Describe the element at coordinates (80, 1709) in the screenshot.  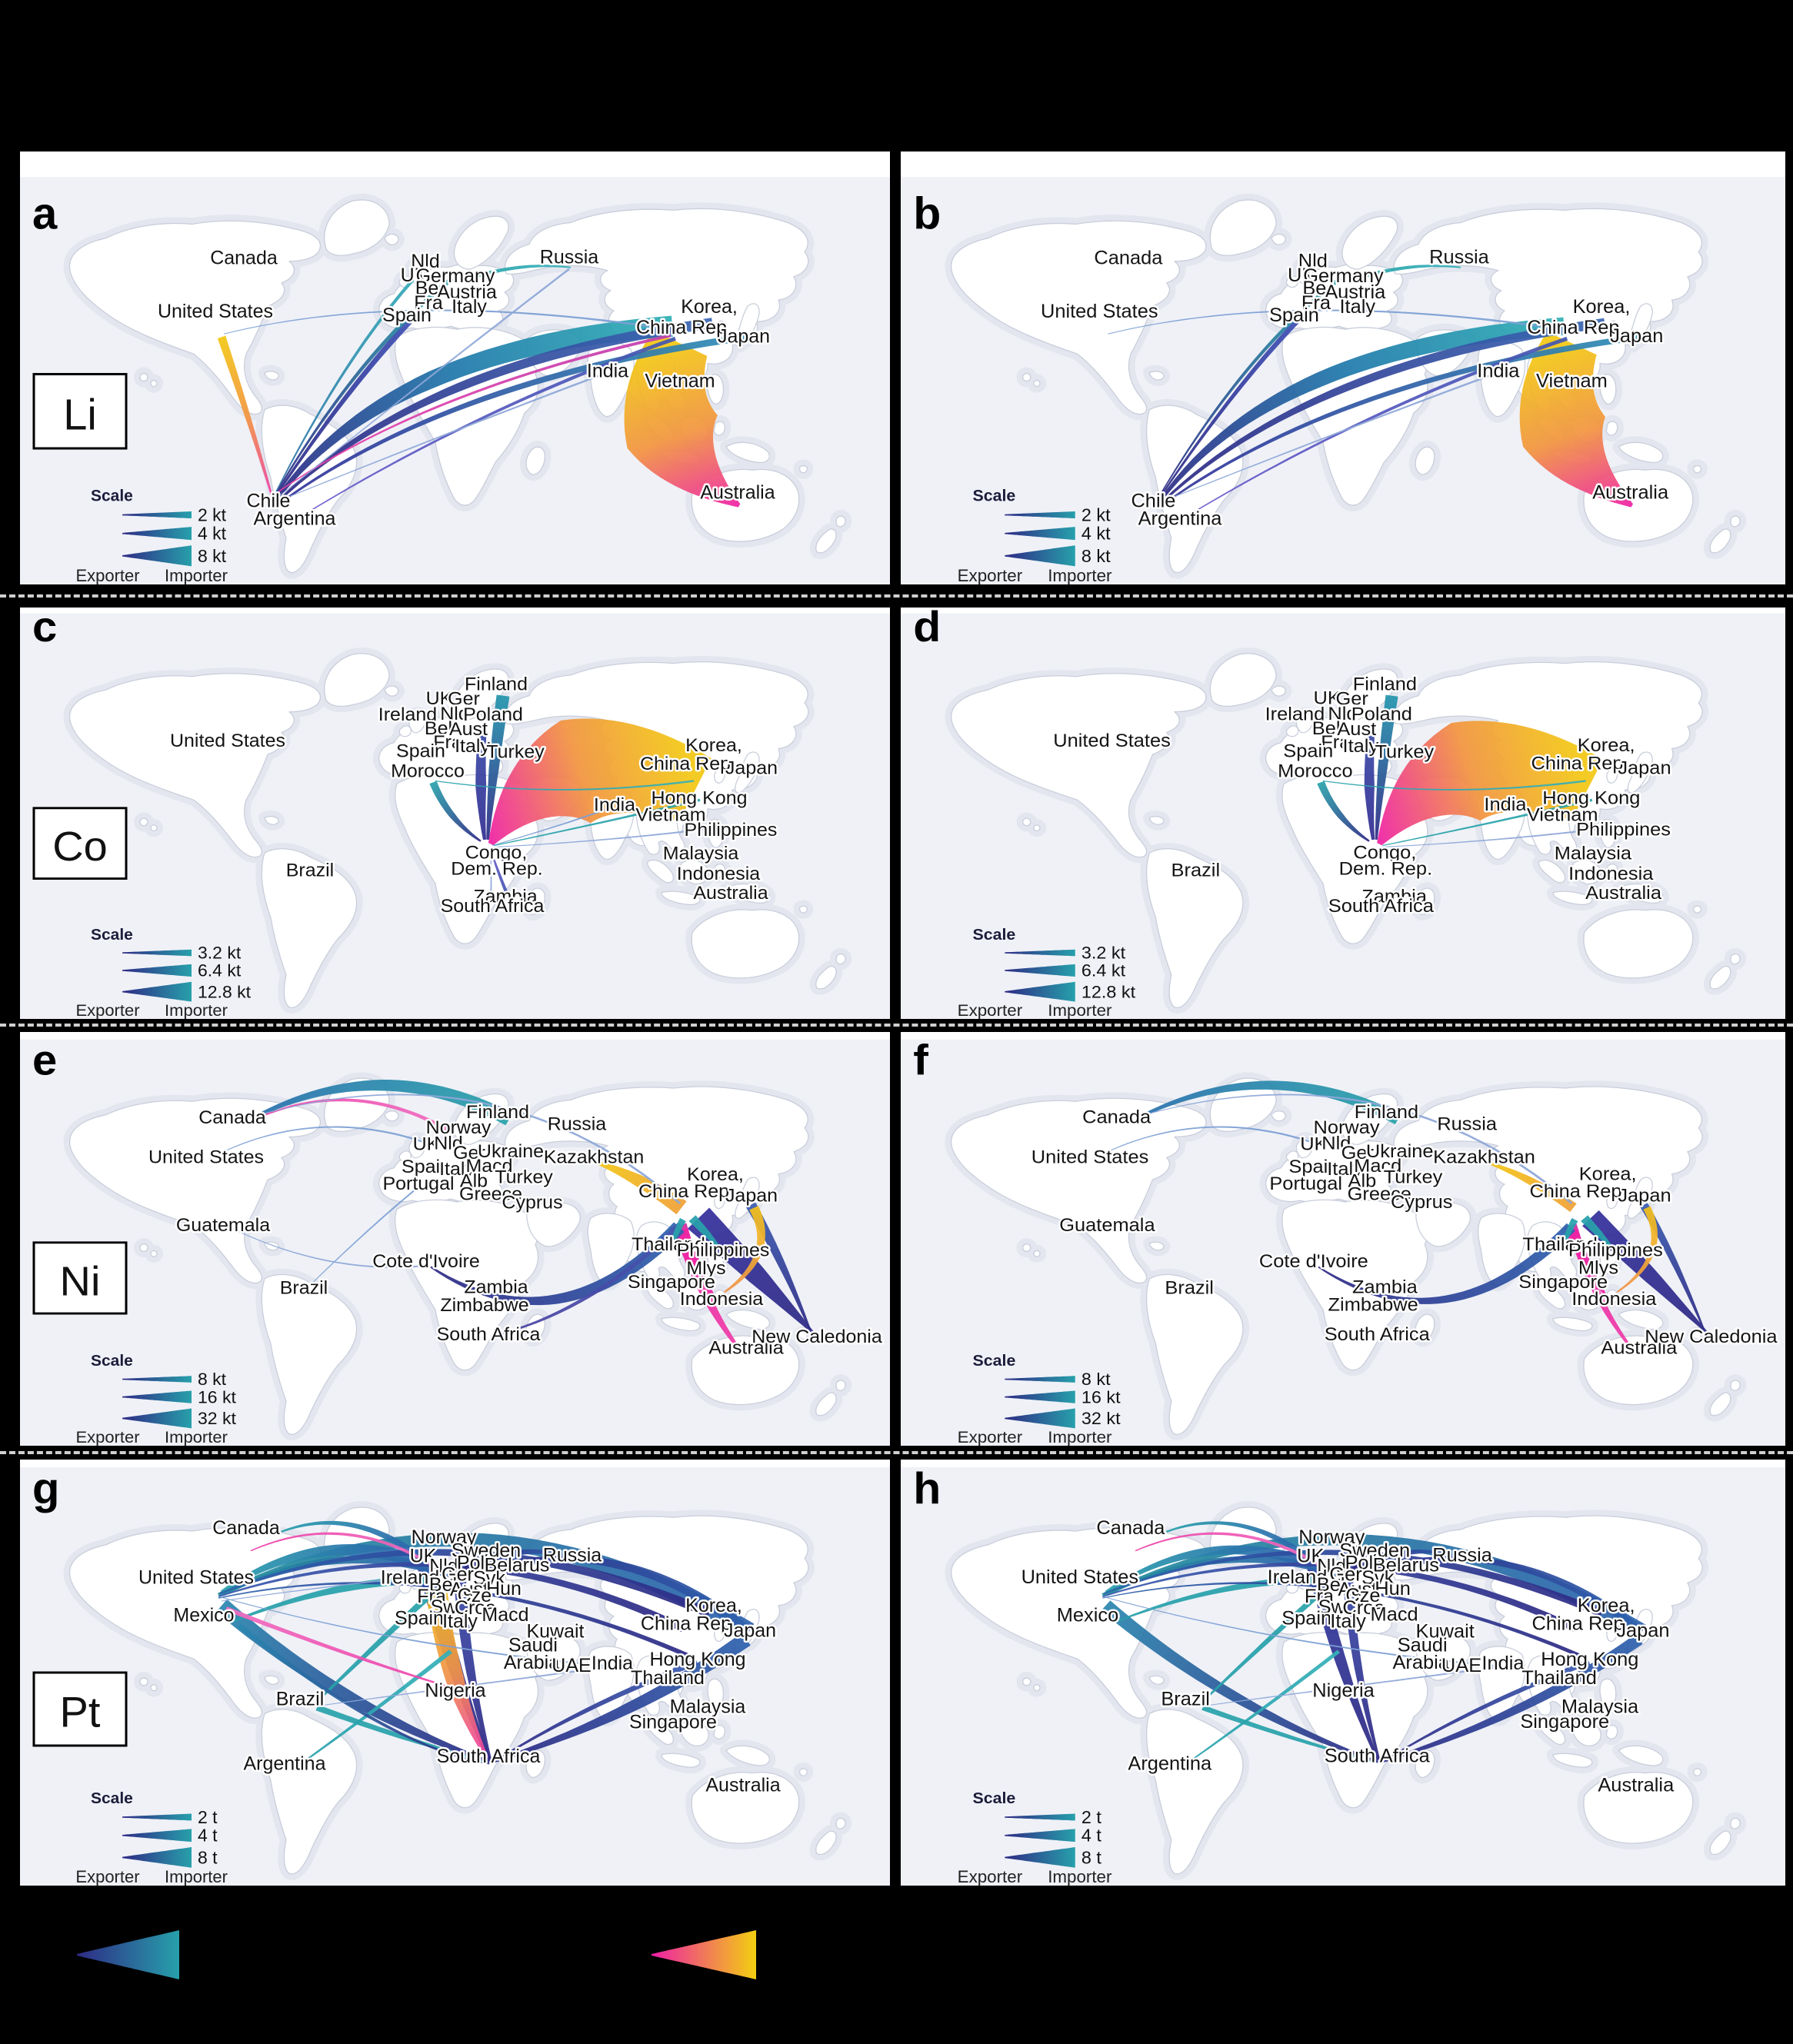
I see `element-symbol-box` at that location.